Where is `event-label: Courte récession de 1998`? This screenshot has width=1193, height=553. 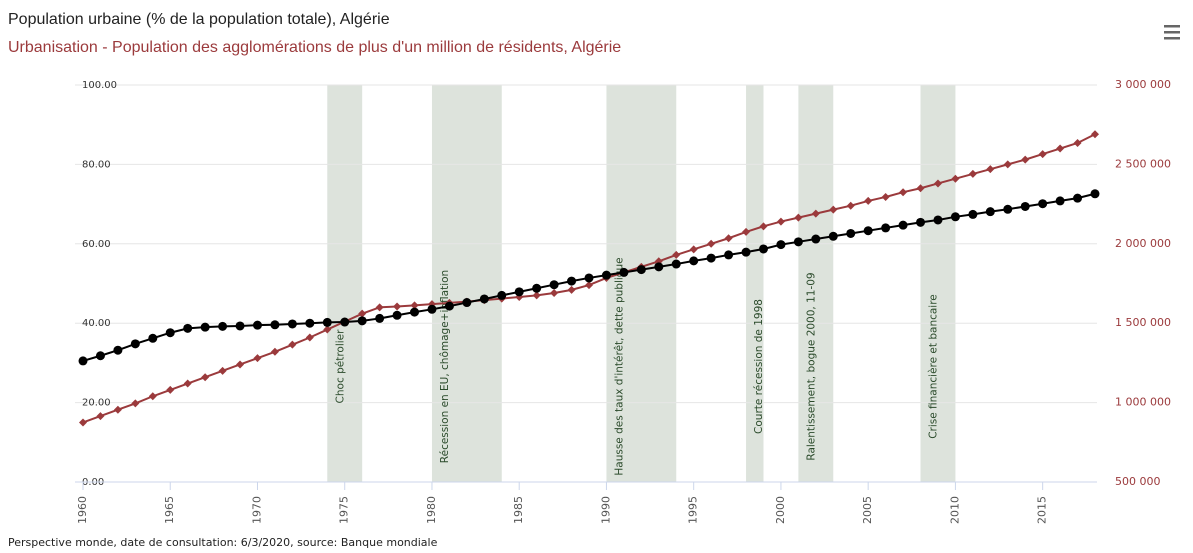 event-label: Courte récession de 1998 is located at coordinates (759, 366).